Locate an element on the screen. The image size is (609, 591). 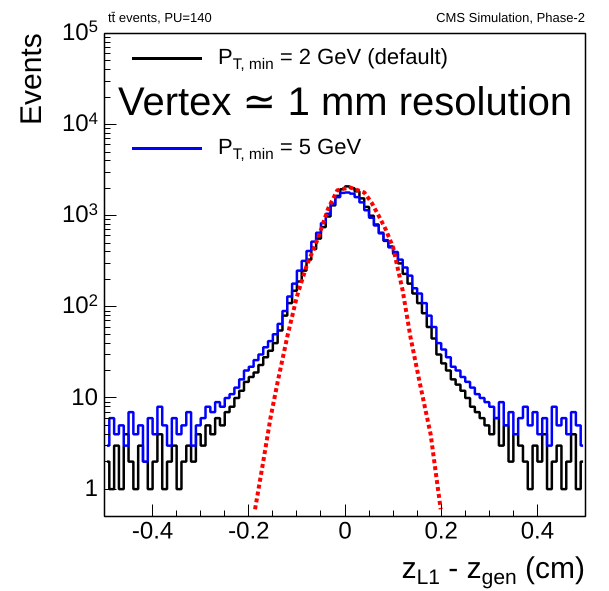
y-tick-label: 10 is located at coordinates (84, 397).